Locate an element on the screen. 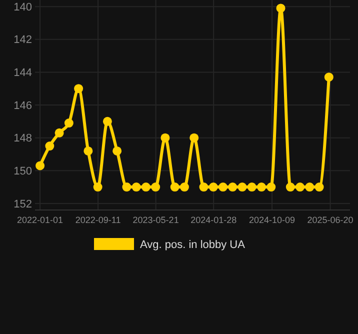 The width and height of the screenshot is (358, 334). y-tick-label: 140 is located at coordinates (23, 7).